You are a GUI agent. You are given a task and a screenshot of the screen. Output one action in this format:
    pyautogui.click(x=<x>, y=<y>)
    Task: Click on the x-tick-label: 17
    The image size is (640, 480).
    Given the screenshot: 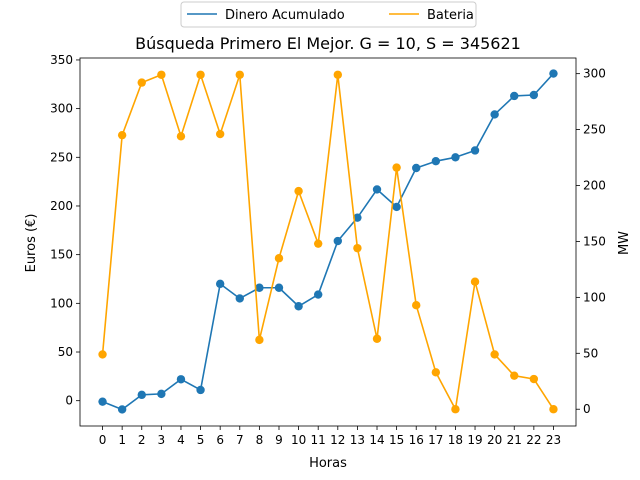 What is the action you would take?
    pyautogui.click(x=435, y=440)
    